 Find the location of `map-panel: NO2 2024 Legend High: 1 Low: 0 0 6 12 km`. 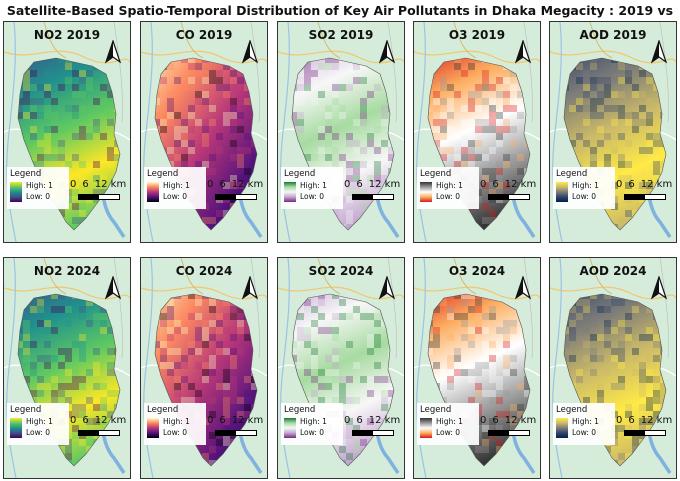

map-panel: NO2 2024 Legend High: 1 Low: 0 0 6 12 km is located at coordinates (67, 368).